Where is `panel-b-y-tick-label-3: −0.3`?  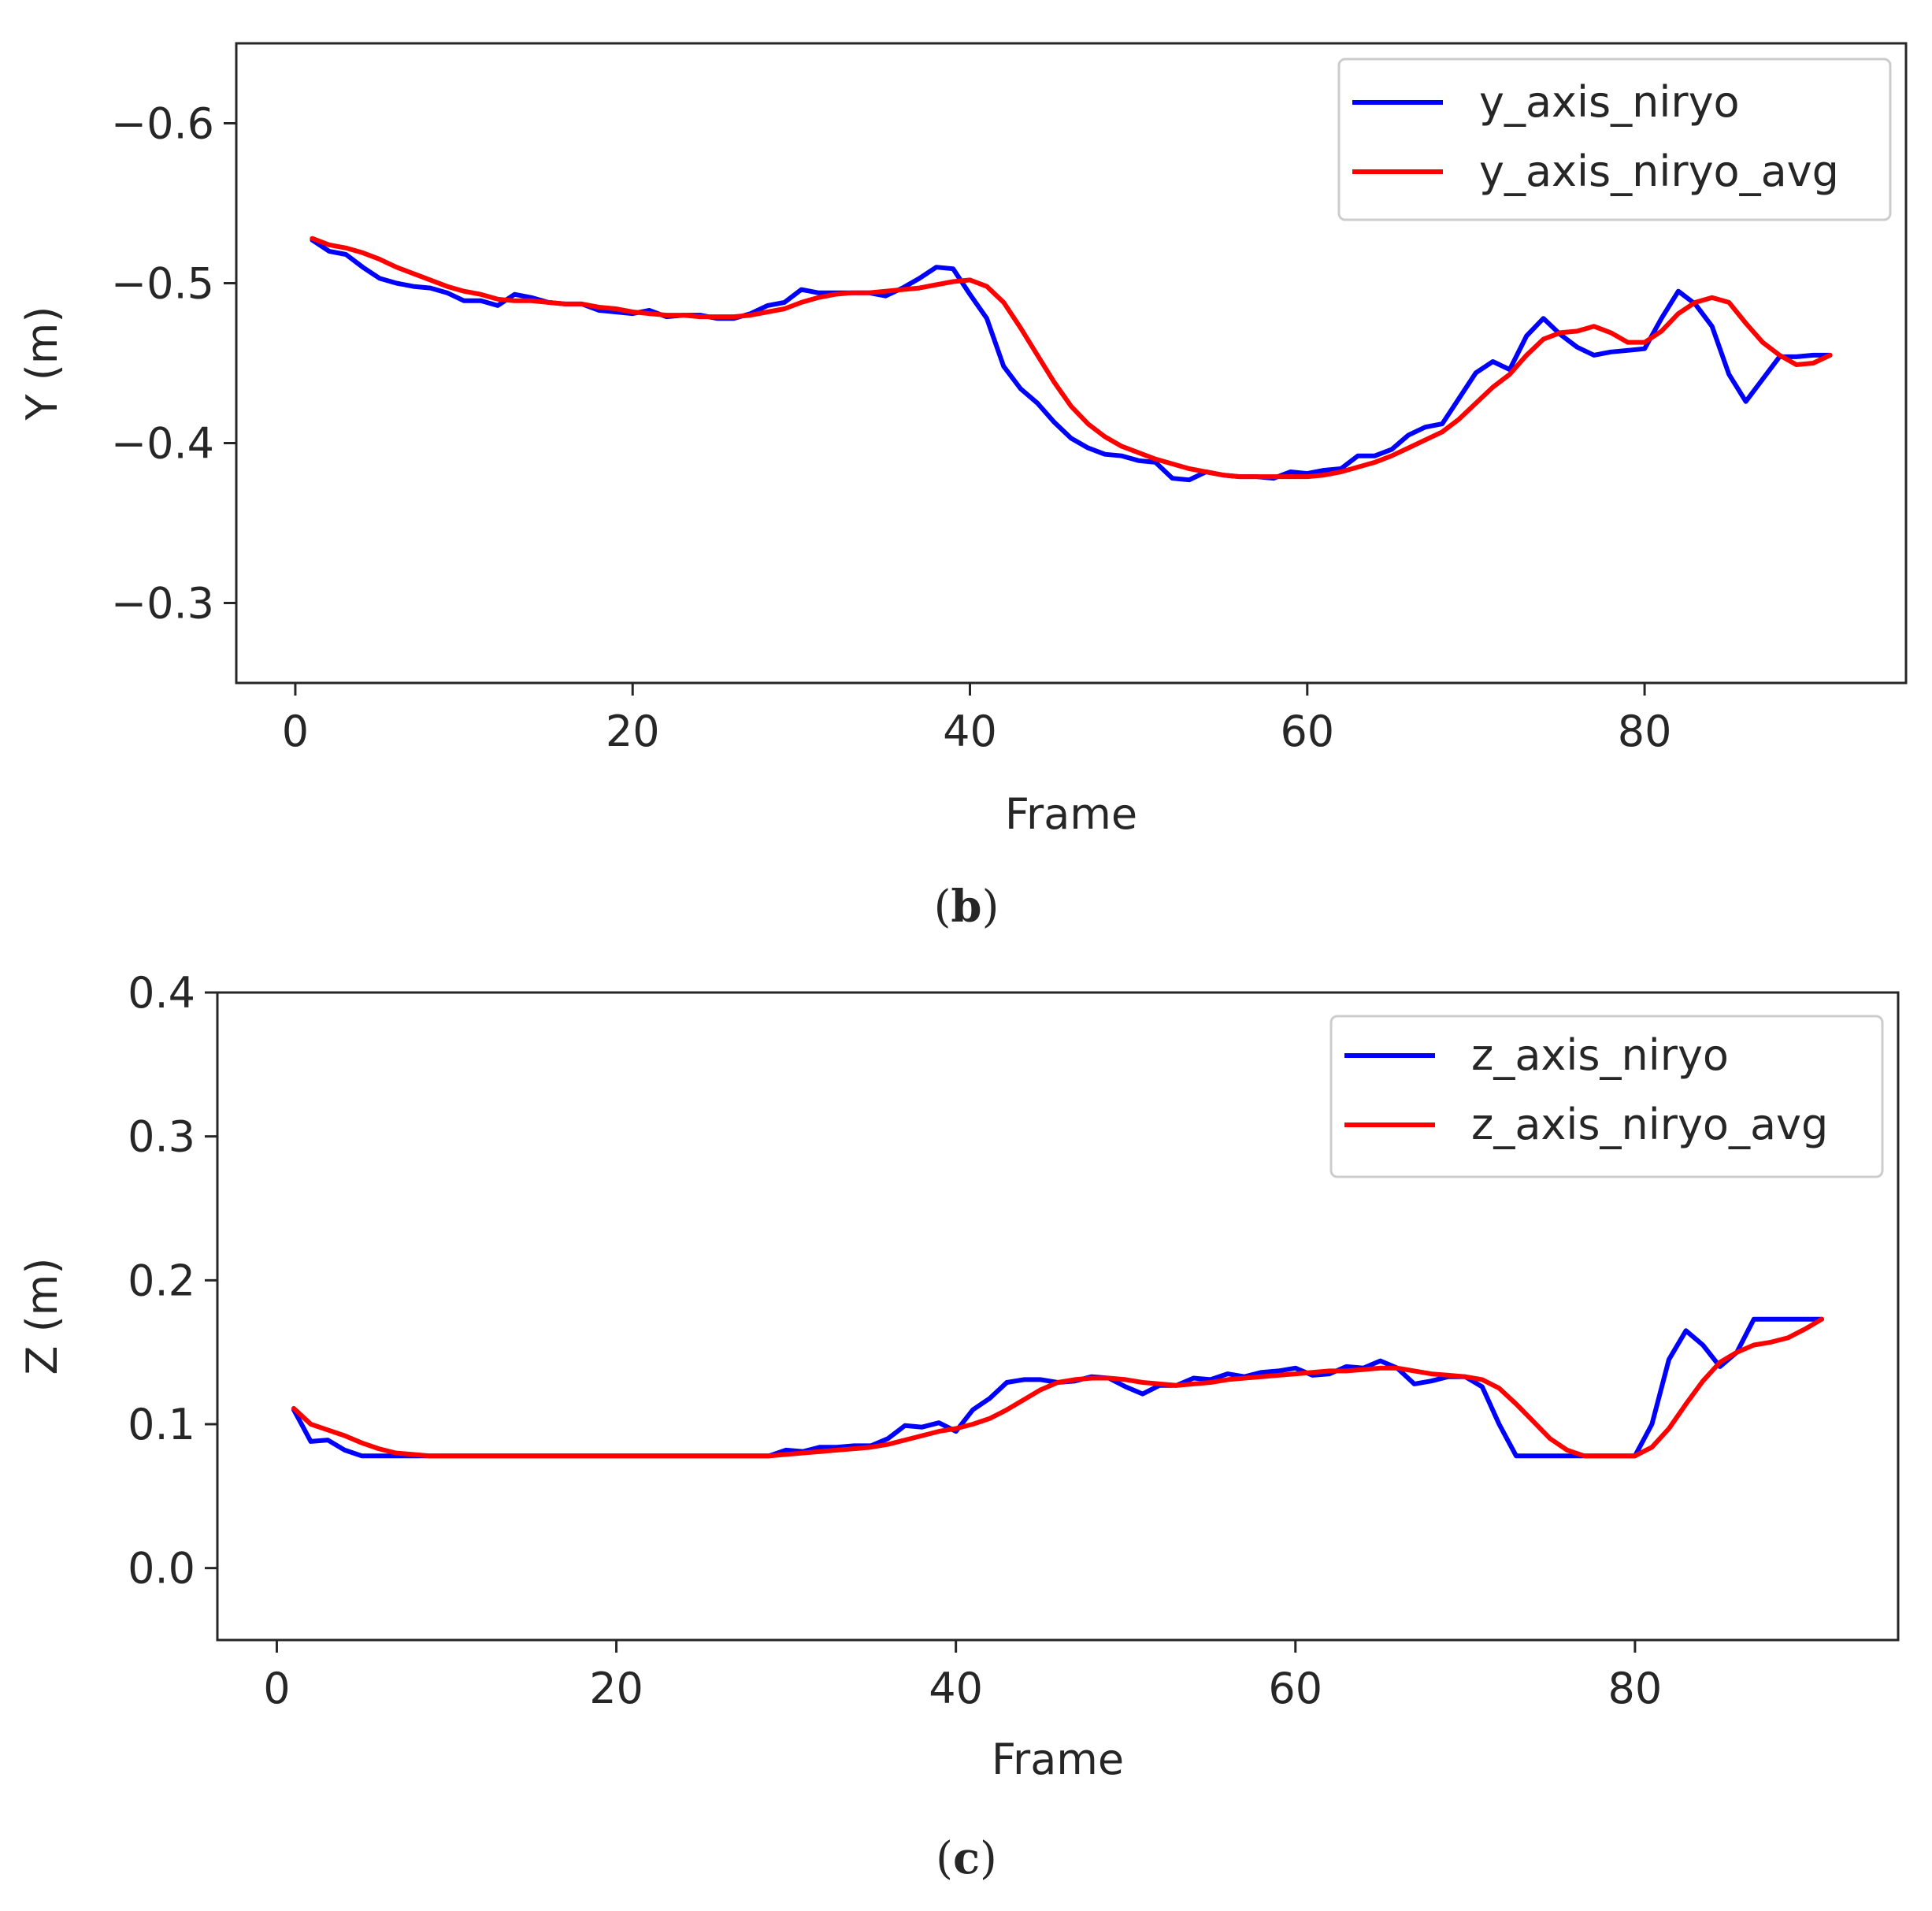 panel-b-y-tick-label-3: −0.3 is located at coordinates (162, 604).